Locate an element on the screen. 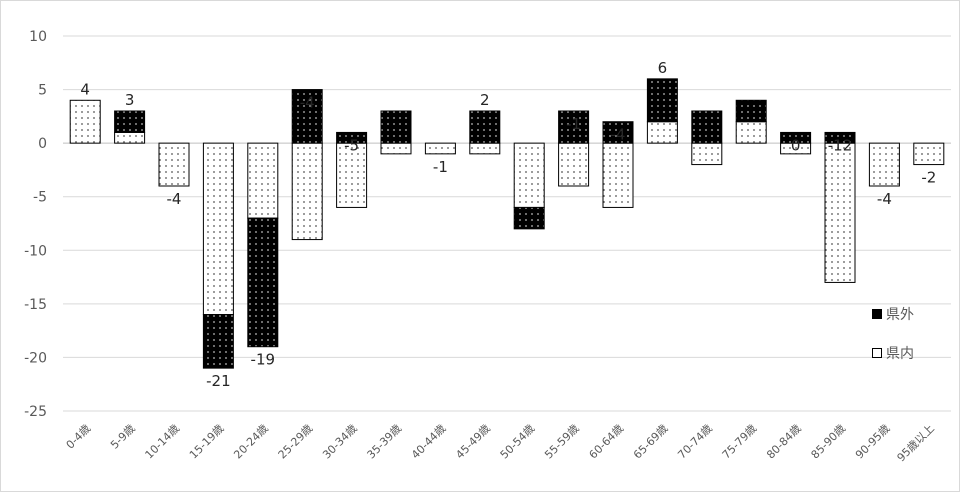 The width and height of the screenshot is (960, 492). x-tick-label: 85-90歳 is located at coordinates (829, 442).